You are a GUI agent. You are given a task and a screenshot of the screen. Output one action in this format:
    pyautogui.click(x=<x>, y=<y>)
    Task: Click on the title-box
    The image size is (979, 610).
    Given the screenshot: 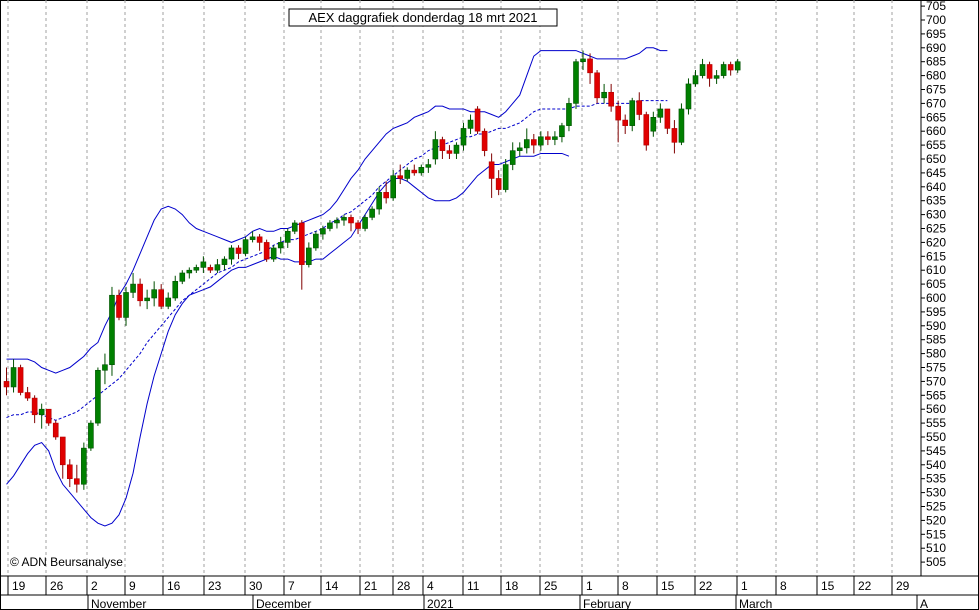 What is the action you would take?
    pyautogui.click(x=423, y=17)
    